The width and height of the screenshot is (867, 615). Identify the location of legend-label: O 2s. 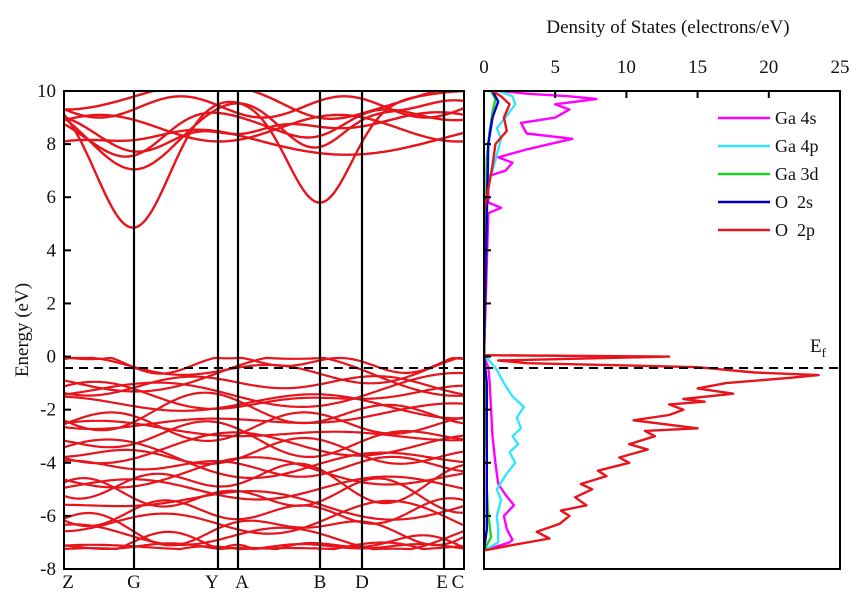
(794, 202).